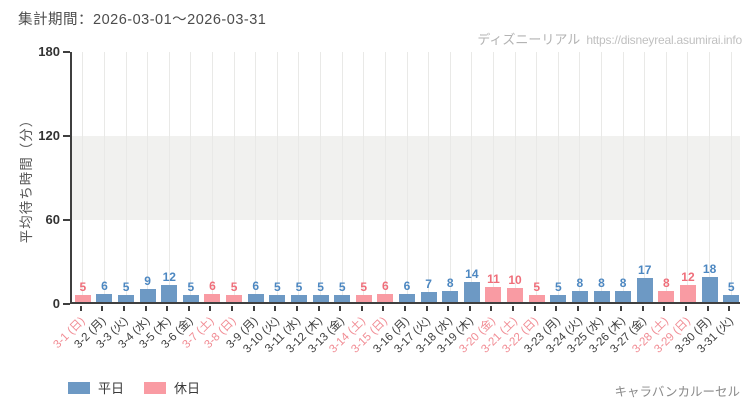 The width and height of the screenshot is (750, 410). I want to click on legend-label-holiday: 休日, so click(187, 388).